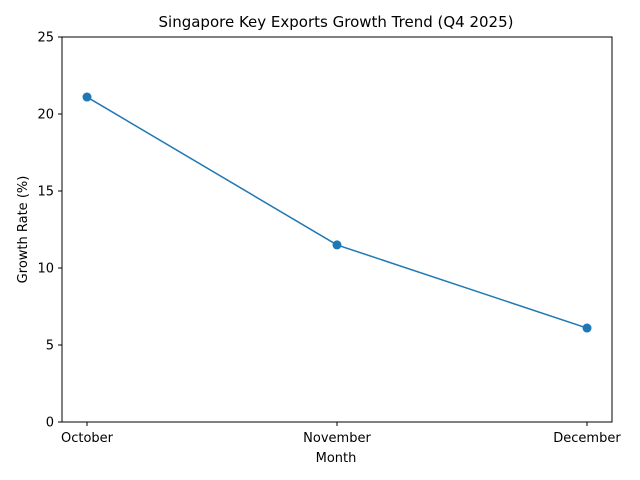 This screenshot has height=480, width=640. What do you see at coordinates (45, 192) in the screenshot?
I see `y-tick-label: 15` at bounding box center [45, 192].